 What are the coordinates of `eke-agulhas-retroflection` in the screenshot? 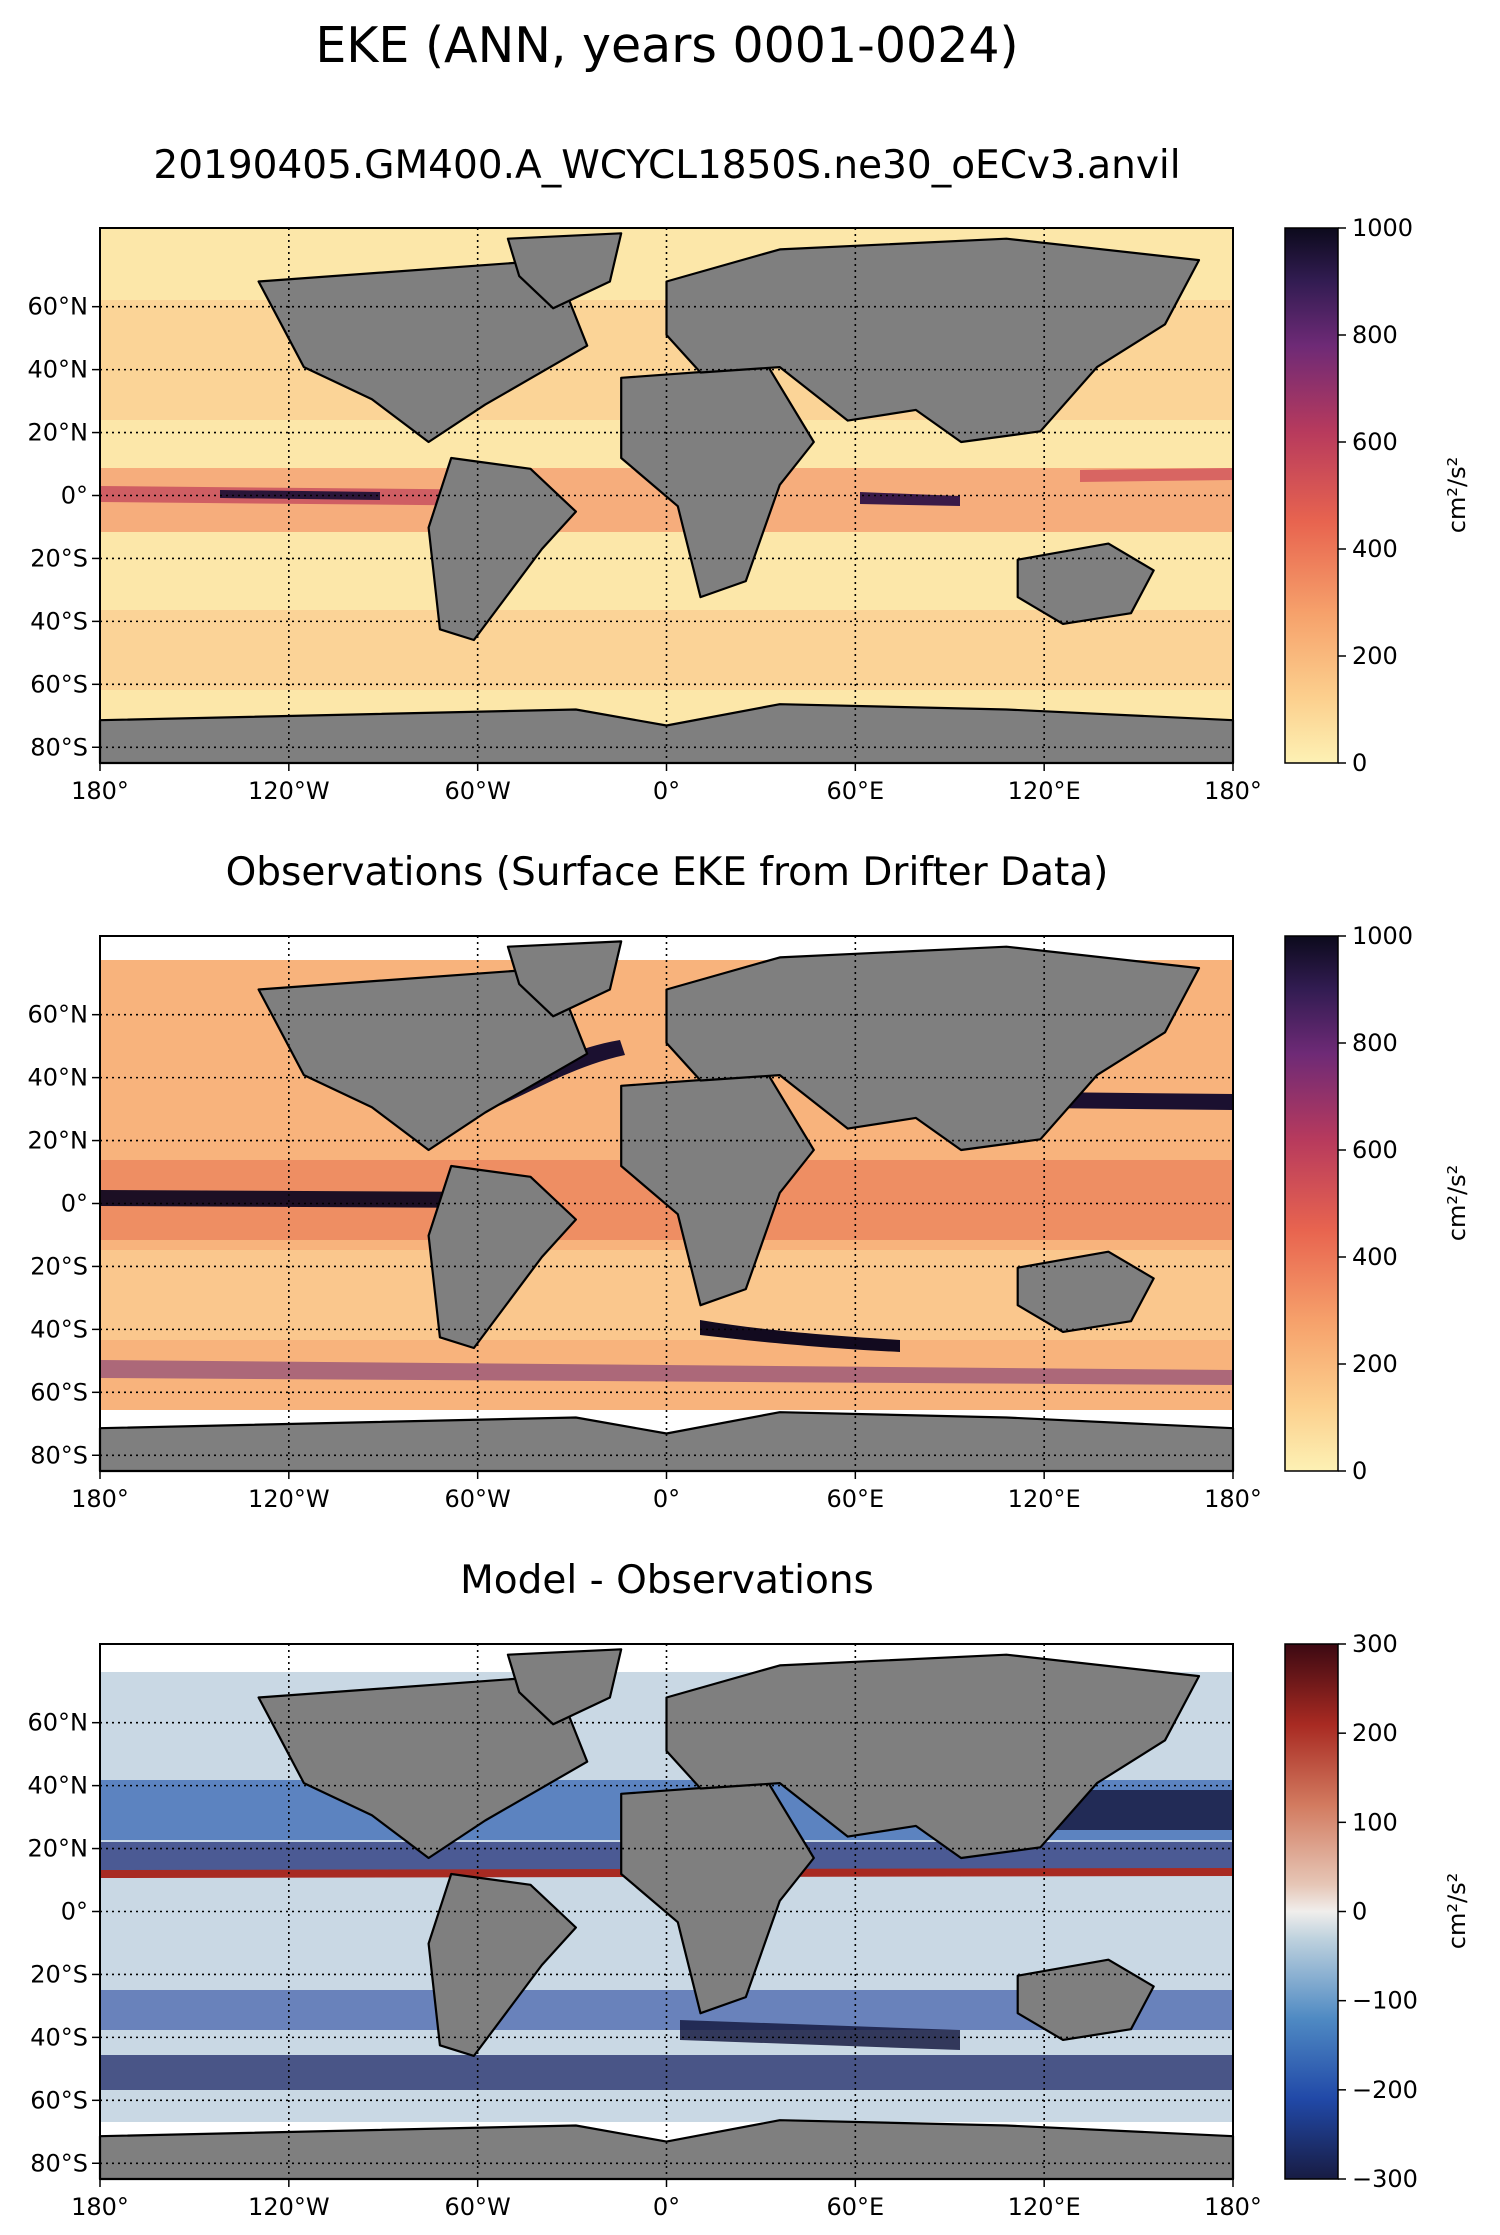 It's located at (800, 1336).